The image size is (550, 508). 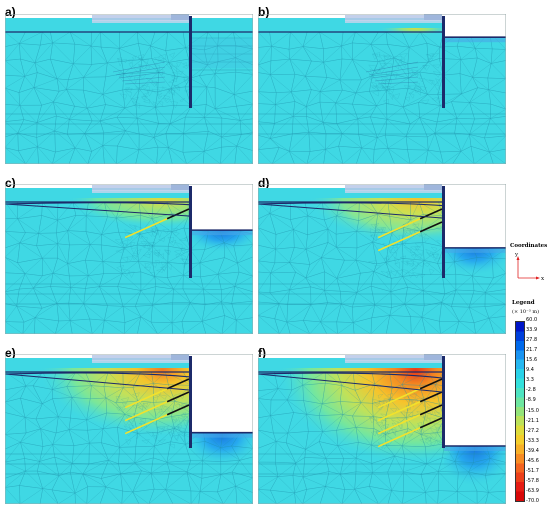 What do you see at coordinates (531, 400) in the screenshot?
I see `legend-tick-label: -8.9` at bounding box center [531, 400].